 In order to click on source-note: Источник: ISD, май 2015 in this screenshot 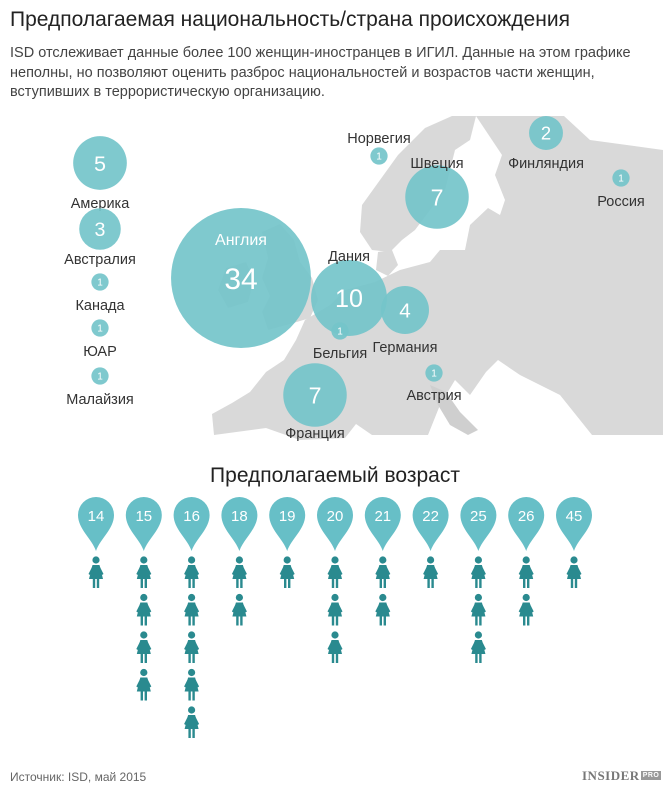, I will do `click(78, 777)`.